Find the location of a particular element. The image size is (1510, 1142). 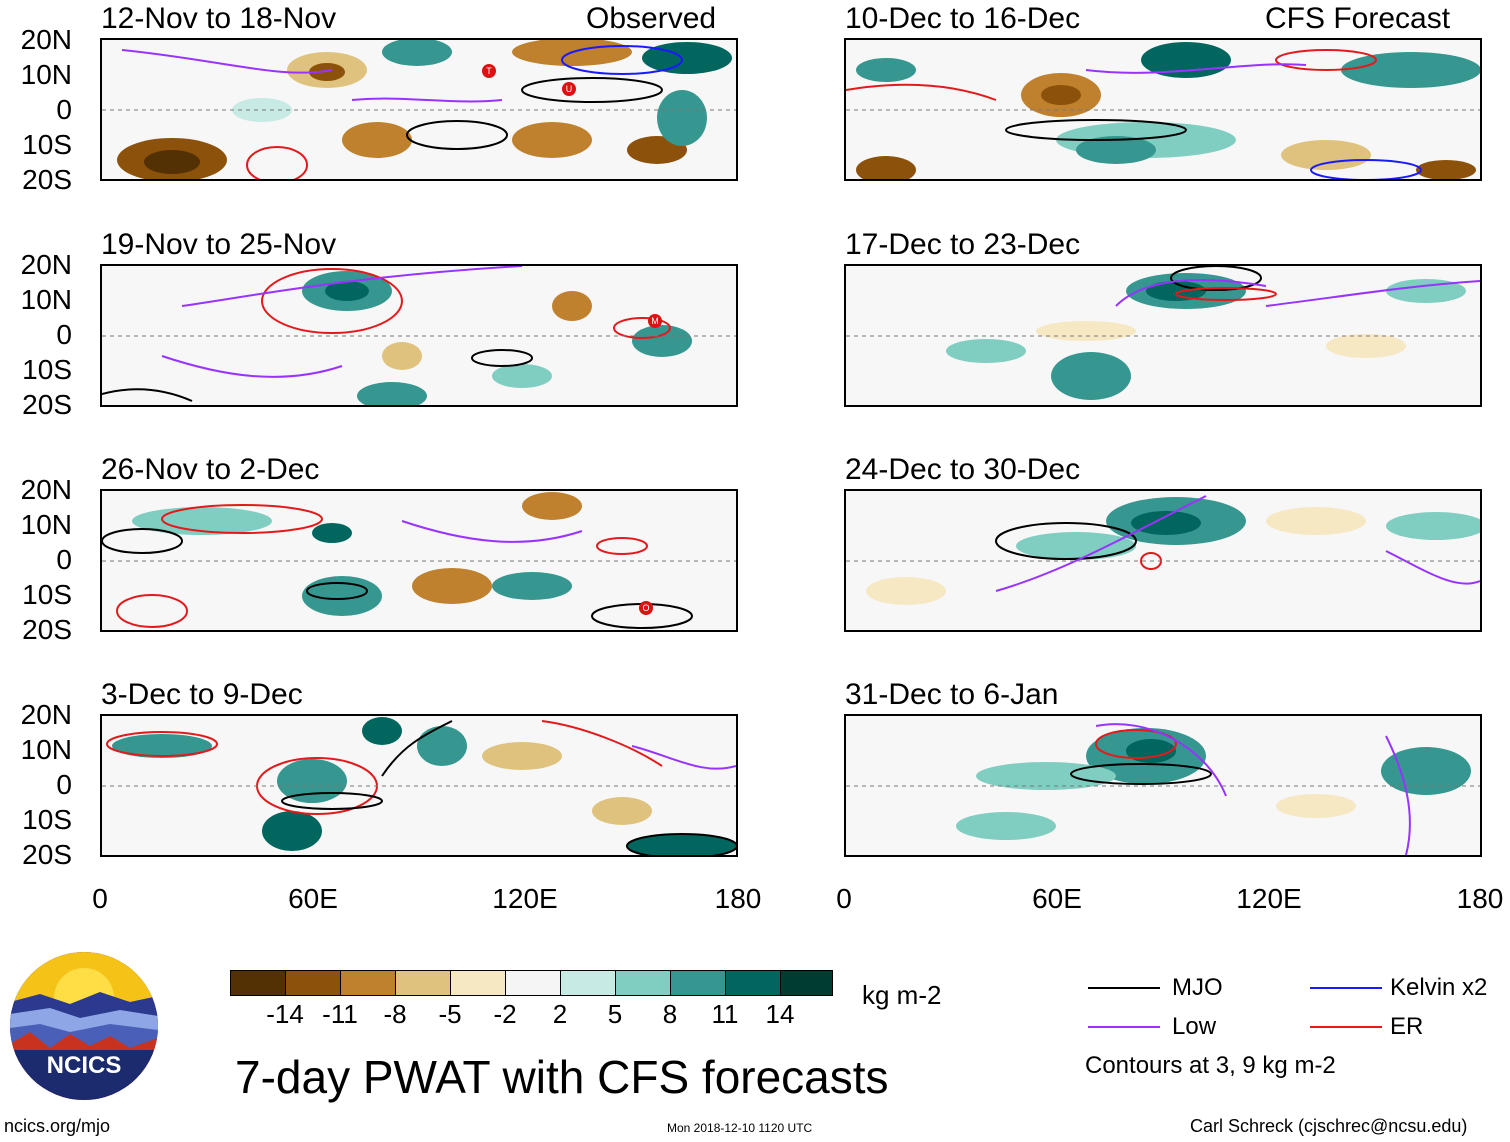

colorbar-label: 11 is located at coordinates (725, 1014).